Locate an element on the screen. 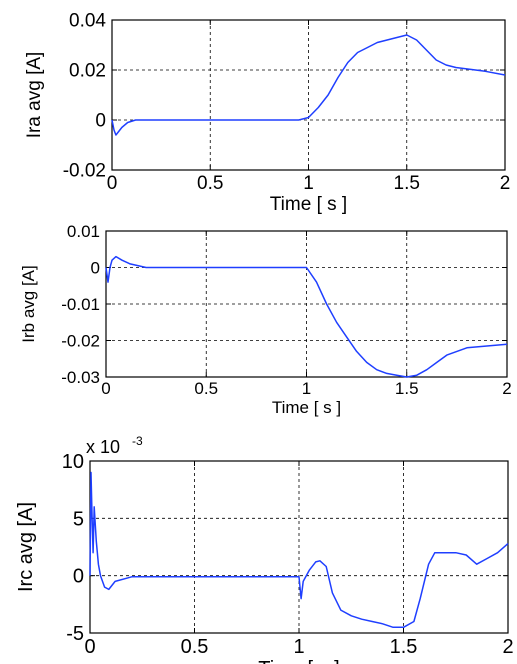 The height and width of the screenshot is (664, 517). y-tick-label: -5 is located at coordinates (75, 634).